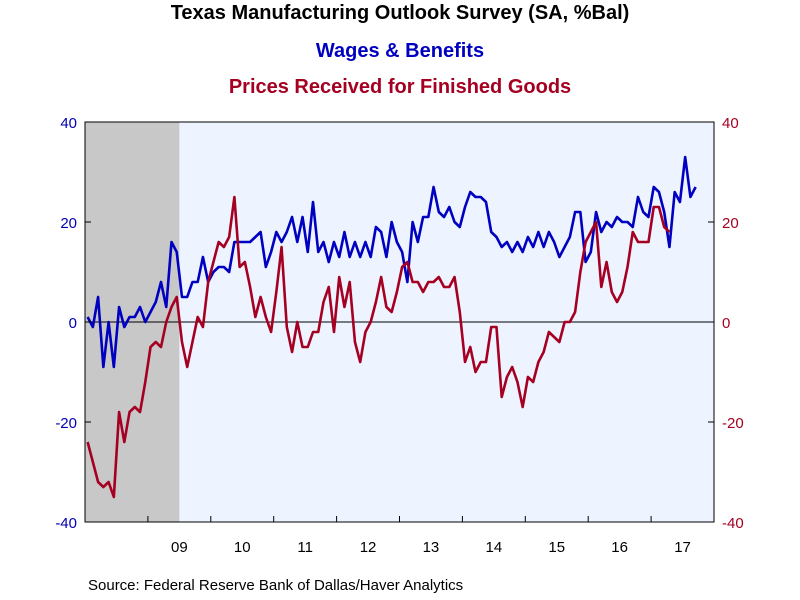 The image size is (800, 600). Describe the element at coordinates (431, 547) in the screenshot. I see `x-tick-label: 13` at that location.